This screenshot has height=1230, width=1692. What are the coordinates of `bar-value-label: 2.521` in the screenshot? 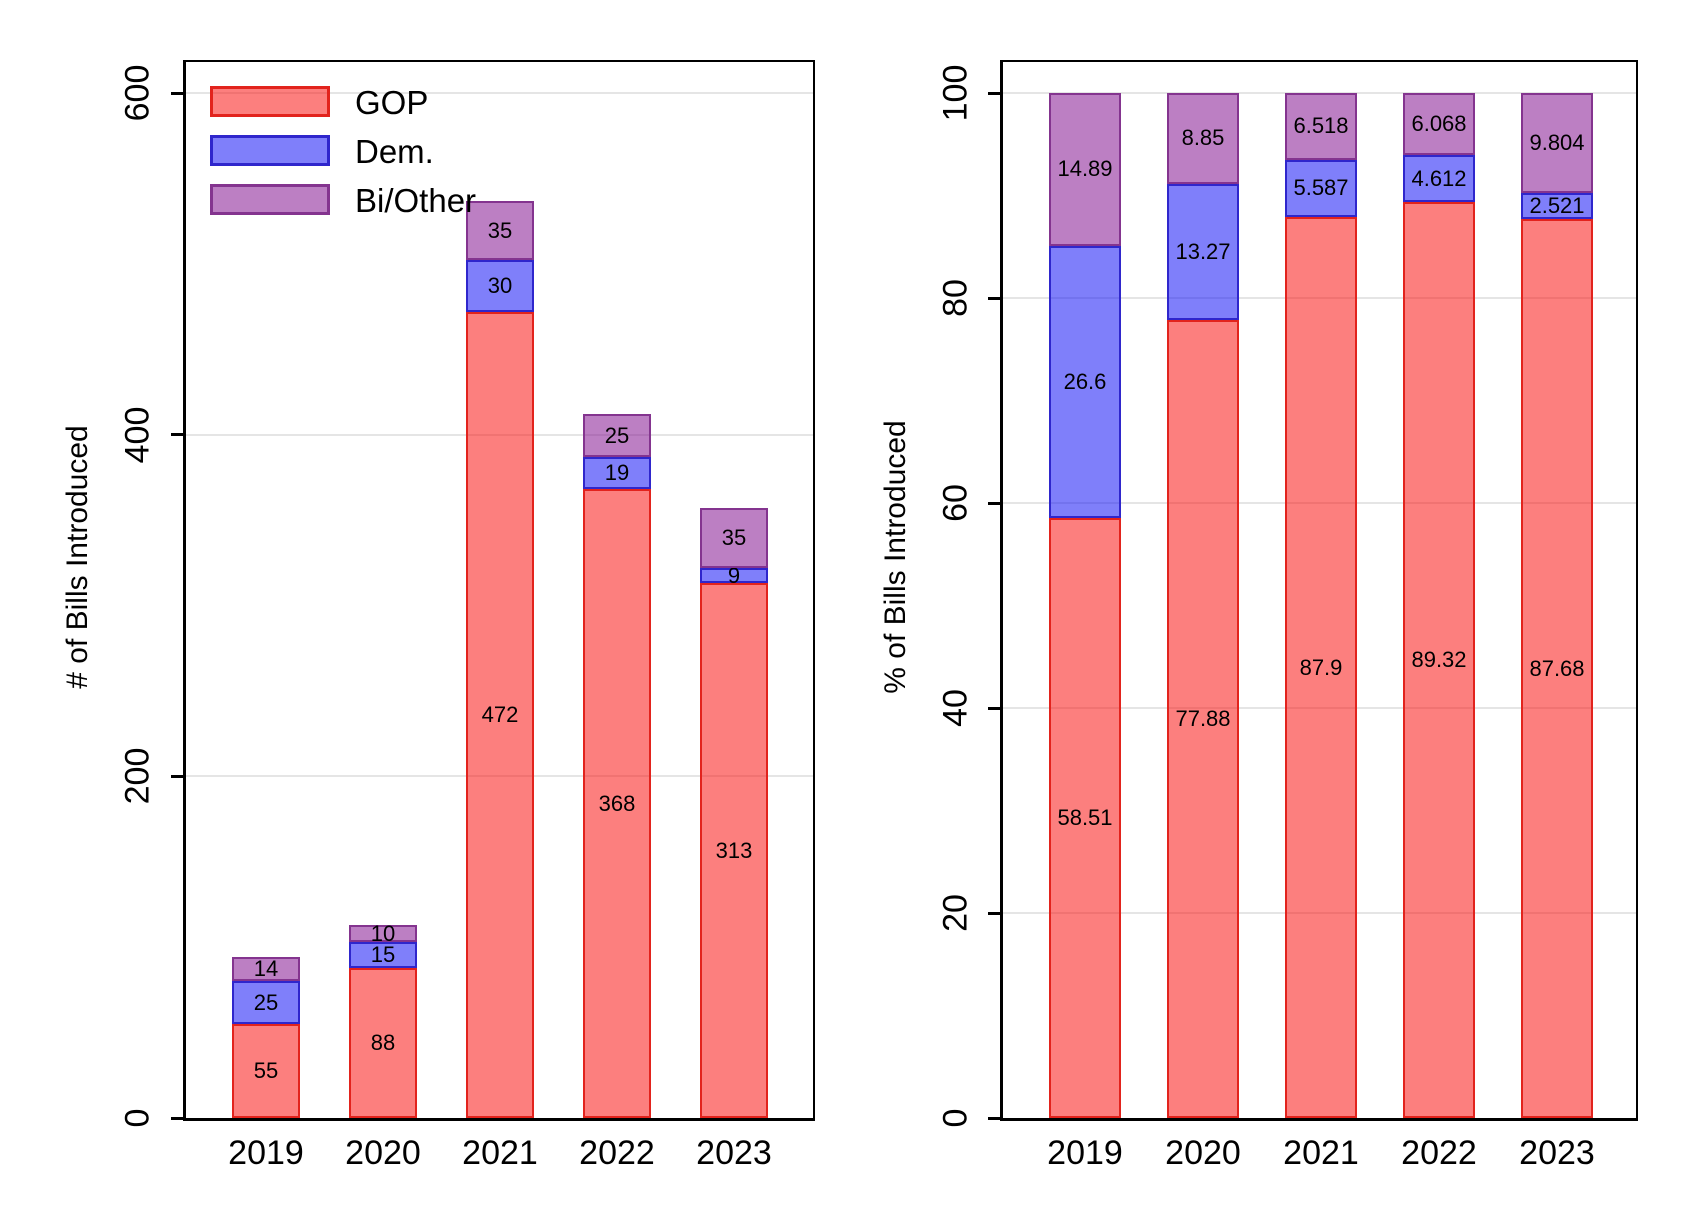 It's located at (1557, 206).